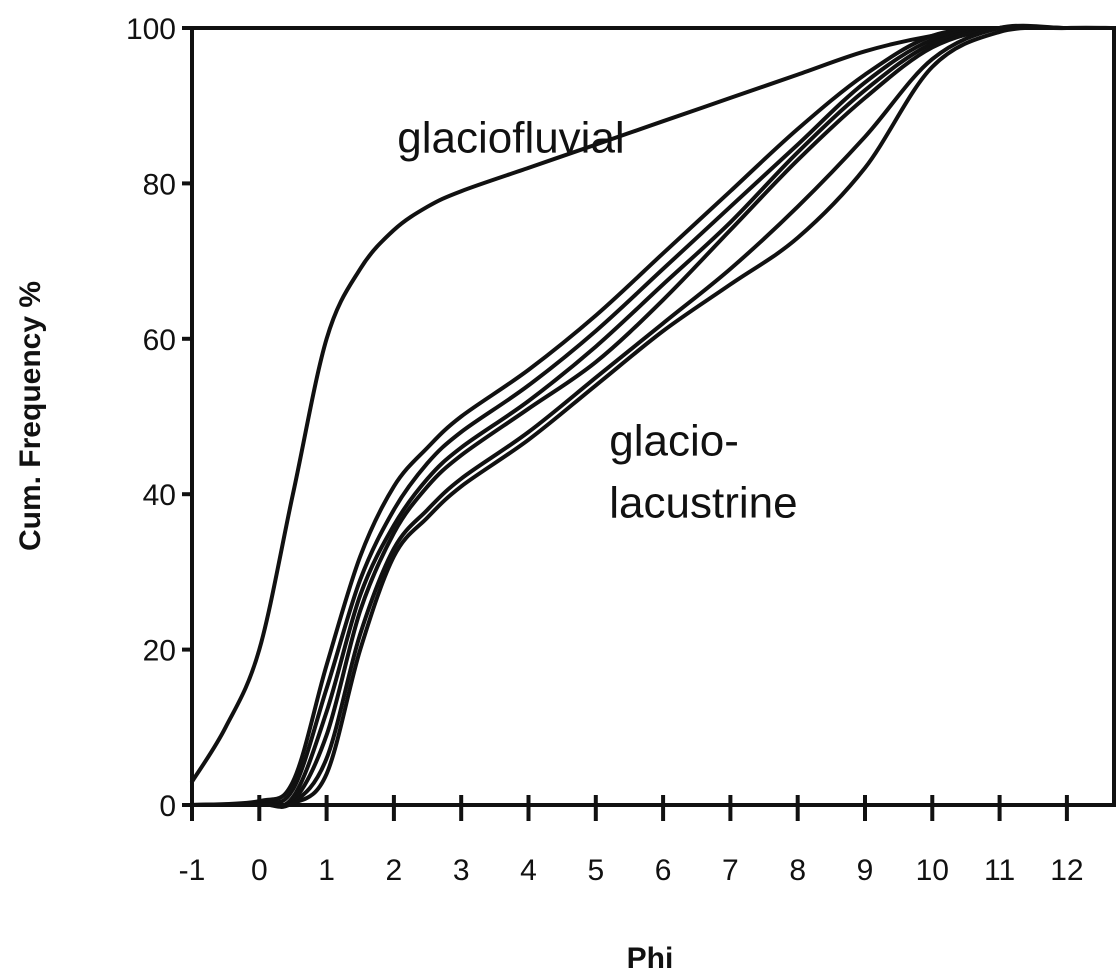 Image resolution: width=1120 pixels, height=974 pixels. What do you see at coordinates (159, 495) in the screenshot?
I see `y-tick-label: 40` at bounding box center [159, 495].